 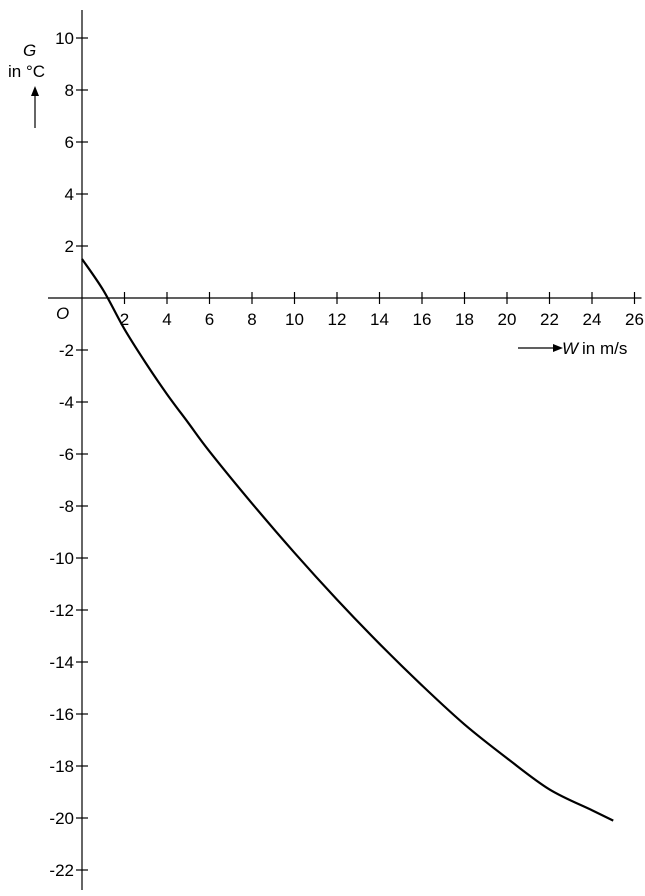 I want to click on y-tick-label: -22, so click(x=61, y=870).